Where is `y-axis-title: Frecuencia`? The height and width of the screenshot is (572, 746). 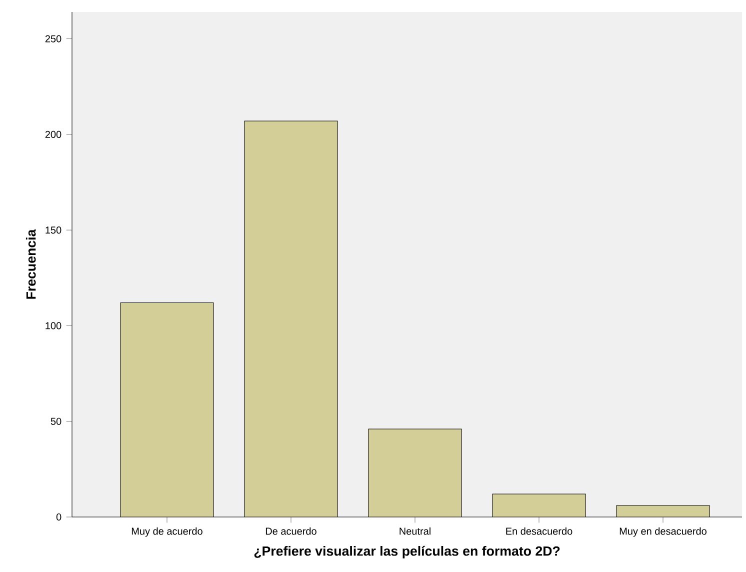
y-axis-title: Frecuencia is located at coordinates (31, 264).